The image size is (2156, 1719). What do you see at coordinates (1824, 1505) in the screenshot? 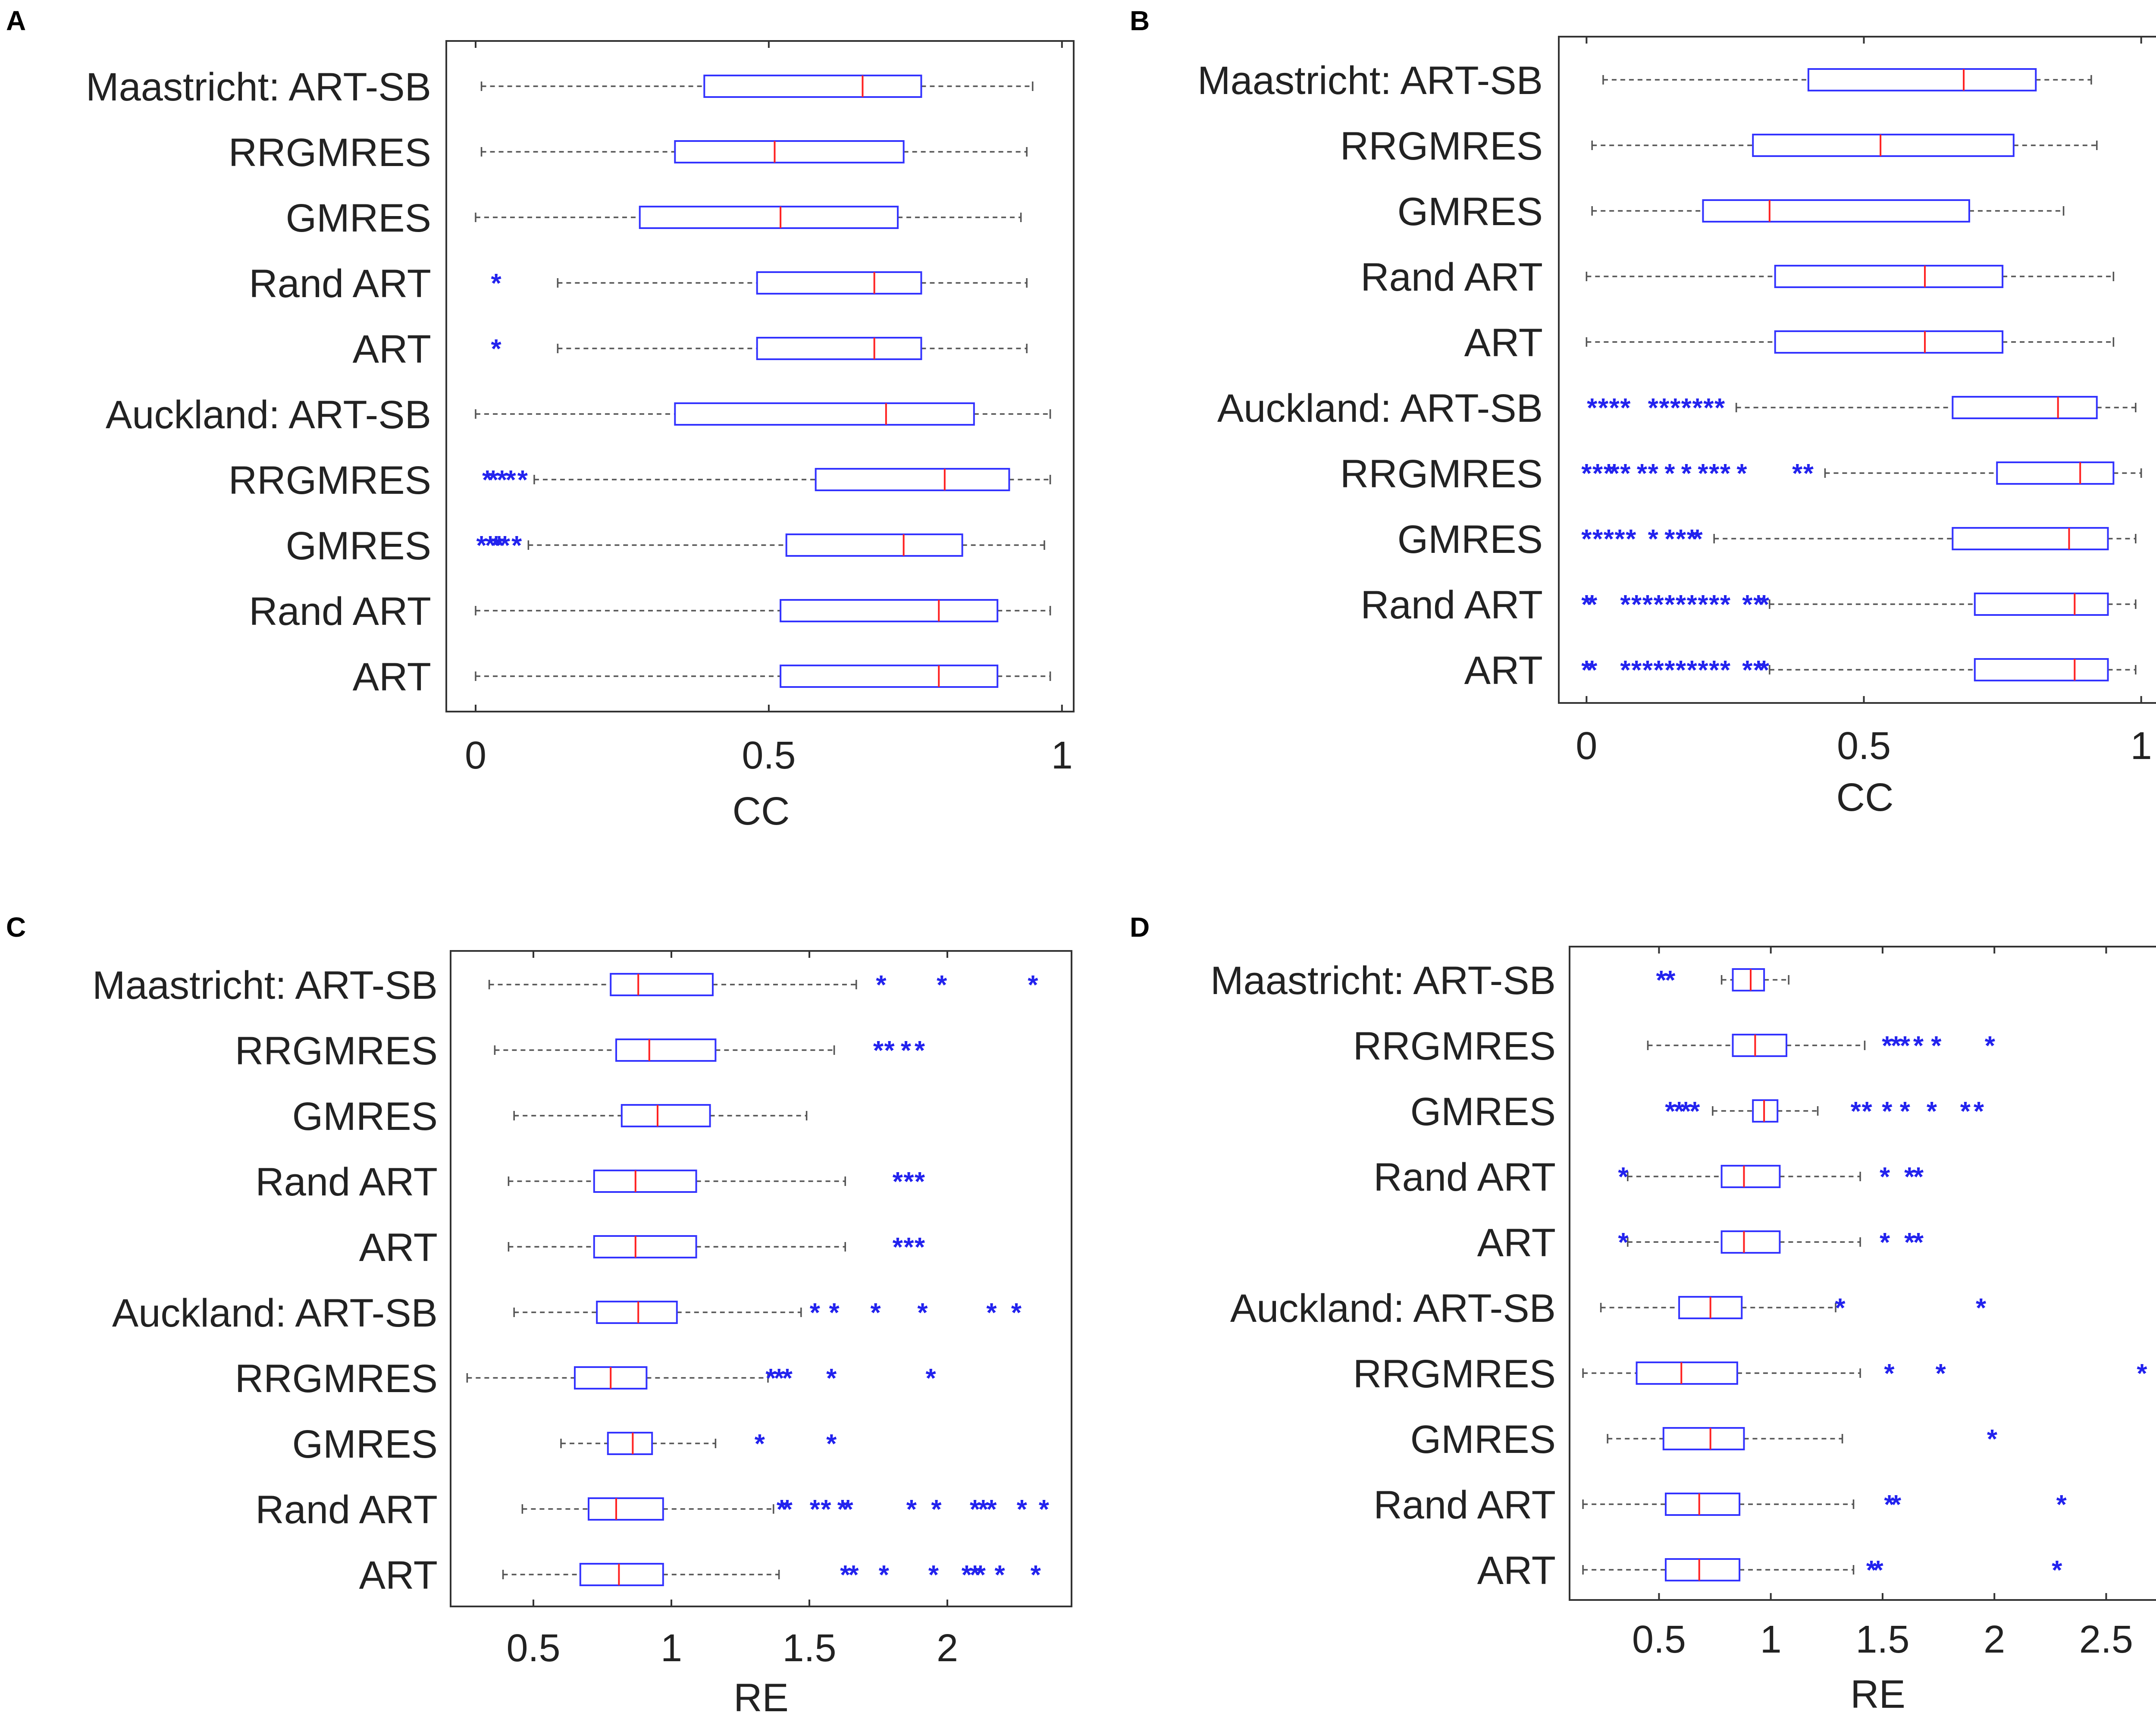
I see `box-row-d-8: ** *` at bounding box center [1824, 1505].